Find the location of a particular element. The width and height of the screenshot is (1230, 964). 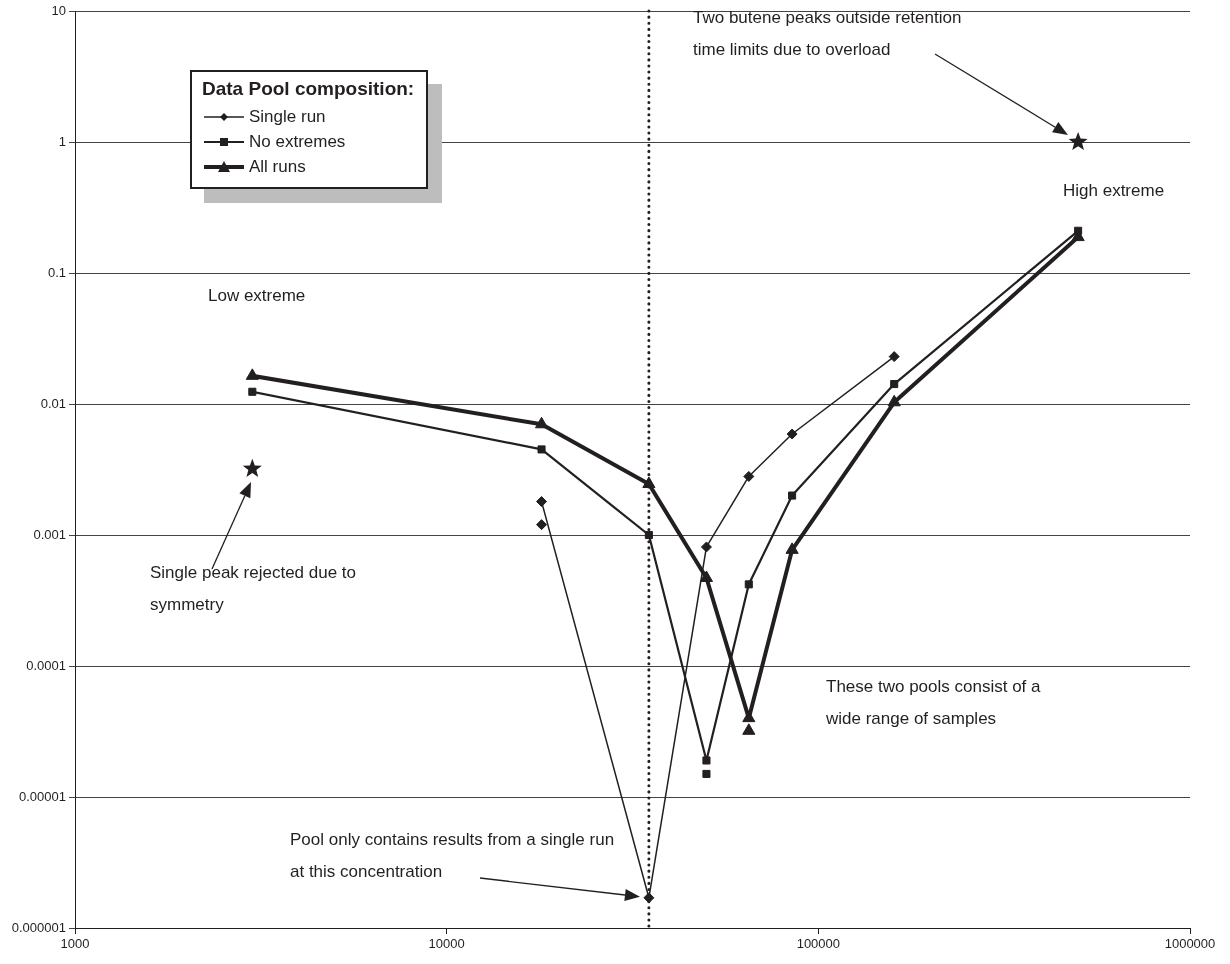

annotation: Two butene peaks outside retention time limits due to overload is located at coordinates (827, 34).